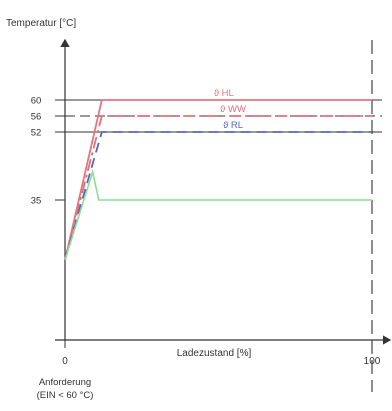 This screenshot has width=392, height=411. What do you see at coordinates (233, 109) in the screenshot?
I see `series-label: ϑ WW` at bounding box center [233, 109].